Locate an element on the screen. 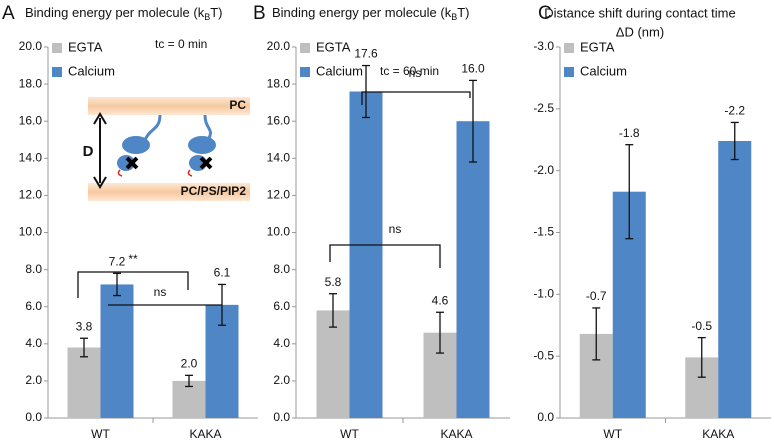 The image size is (774, 443). y-tick-label: -1.5 is located at coordinates (543, 232).